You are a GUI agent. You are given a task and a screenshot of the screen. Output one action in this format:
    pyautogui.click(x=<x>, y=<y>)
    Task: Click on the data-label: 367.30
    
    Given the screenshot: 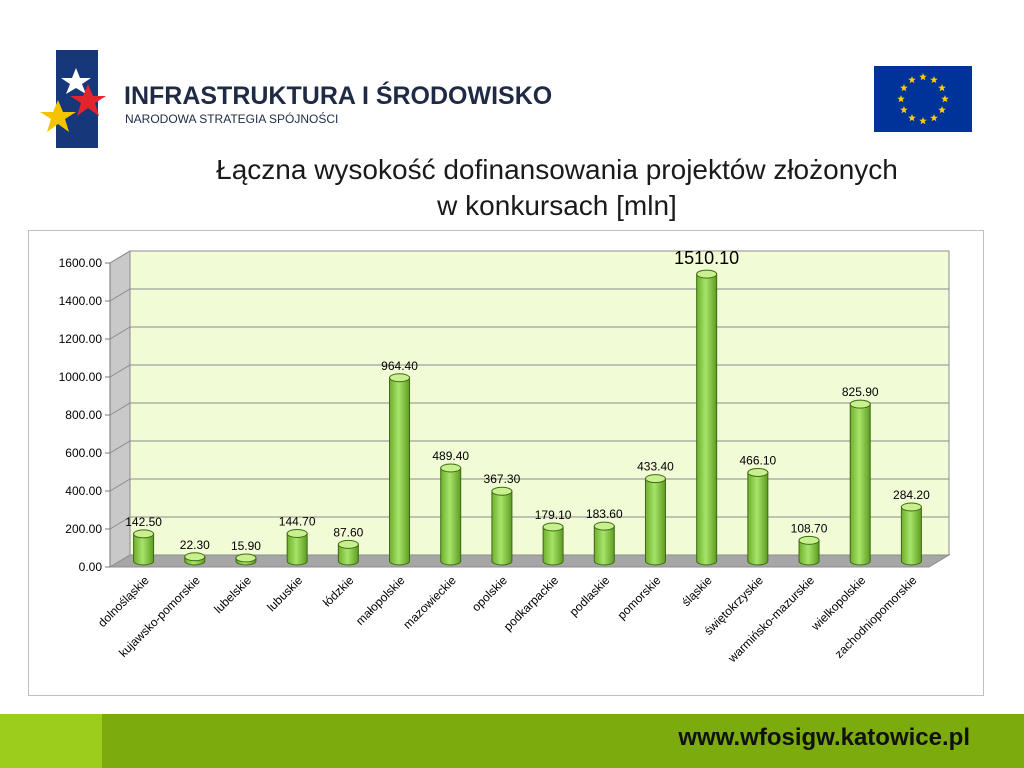 What is the action you would take?
    pyautogui.click(x=502, y=479)
    